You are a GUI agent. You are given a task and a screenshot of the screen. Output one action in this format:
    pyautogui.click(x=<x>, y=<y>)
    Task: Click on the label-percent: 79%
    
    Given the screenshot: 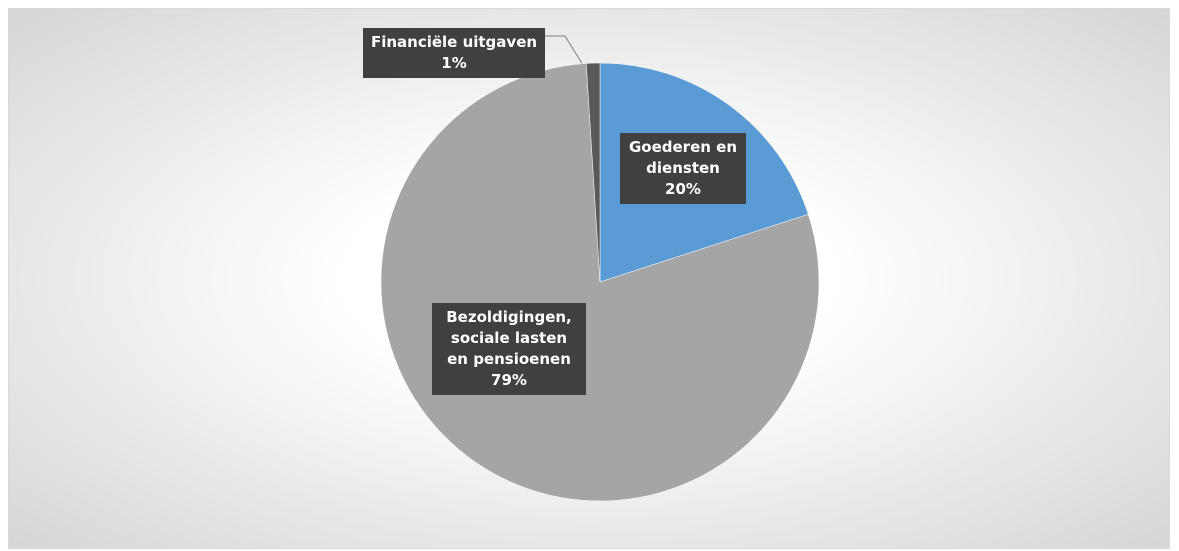 What is the action you would take?
    pyautogui.click(x=509, y=380)
    